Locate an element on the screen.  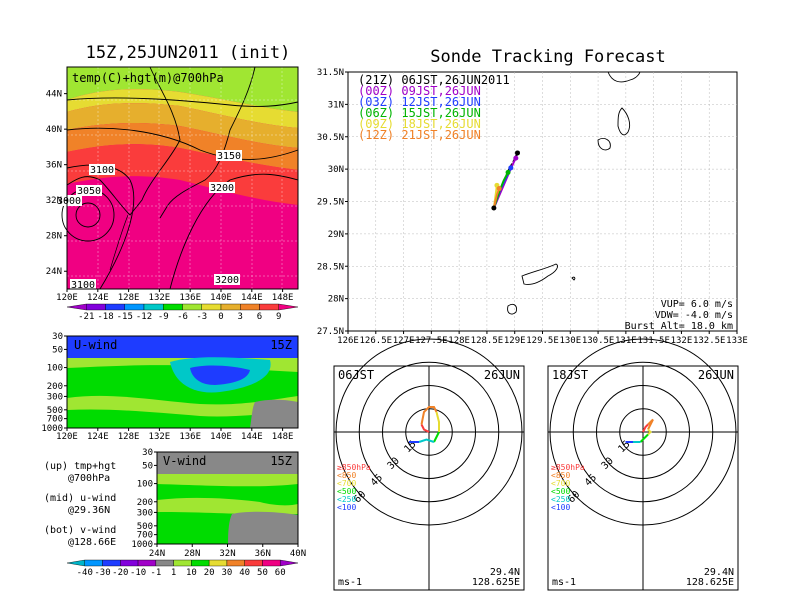
legend-up-a: (up) tmp+hgt is located at coordinates (80, 466).